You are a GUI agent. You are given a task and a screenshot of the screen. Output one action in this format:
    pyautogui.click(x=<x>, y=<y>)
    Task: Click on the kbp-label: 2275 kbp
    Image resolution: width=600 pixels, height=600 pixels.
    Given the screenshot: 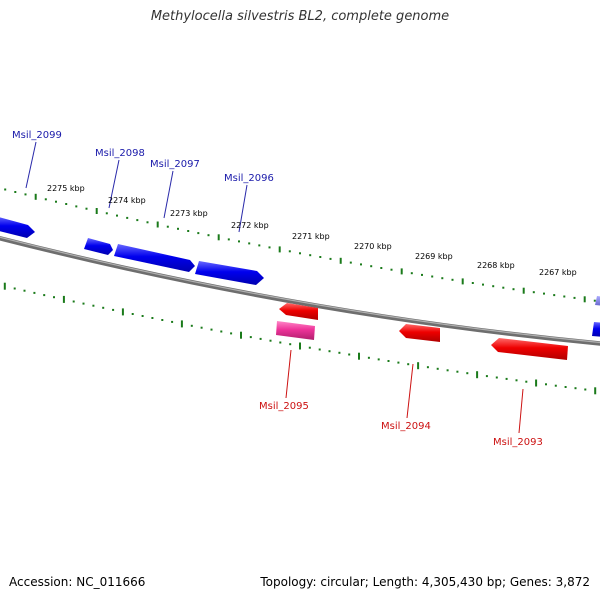 What is the action you would take?
    pyautogui.click(x=66, y=188)
    